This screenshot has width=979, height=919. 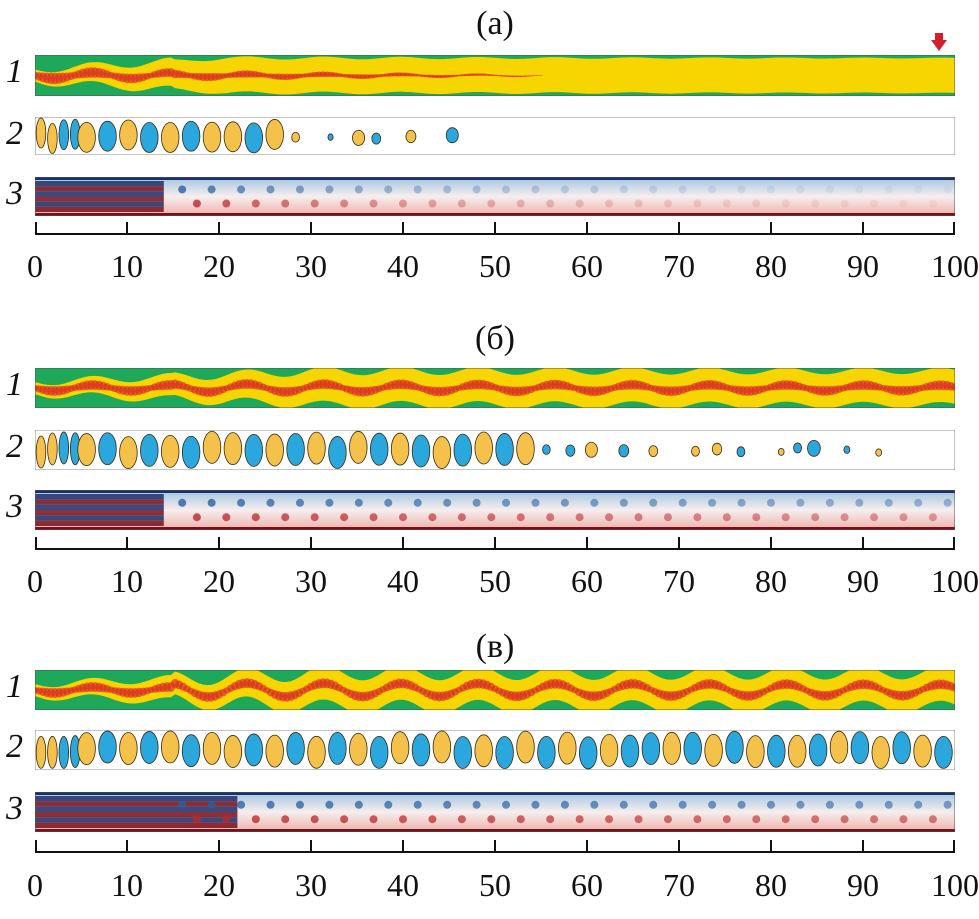 I want to click on panel-title: (б), so click(x=495, y=338).